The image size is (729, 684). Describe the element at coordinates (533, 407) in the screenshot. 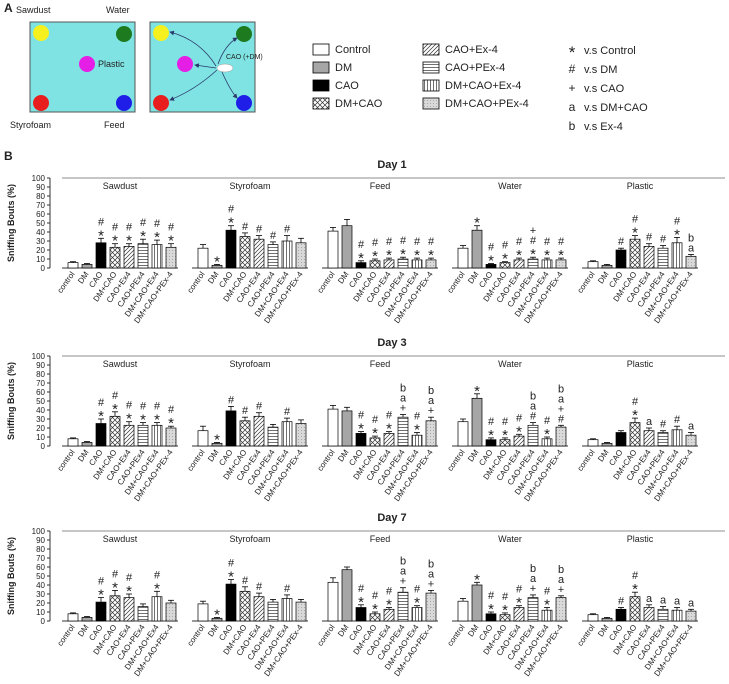

I see `significance-mark: a` at that location.